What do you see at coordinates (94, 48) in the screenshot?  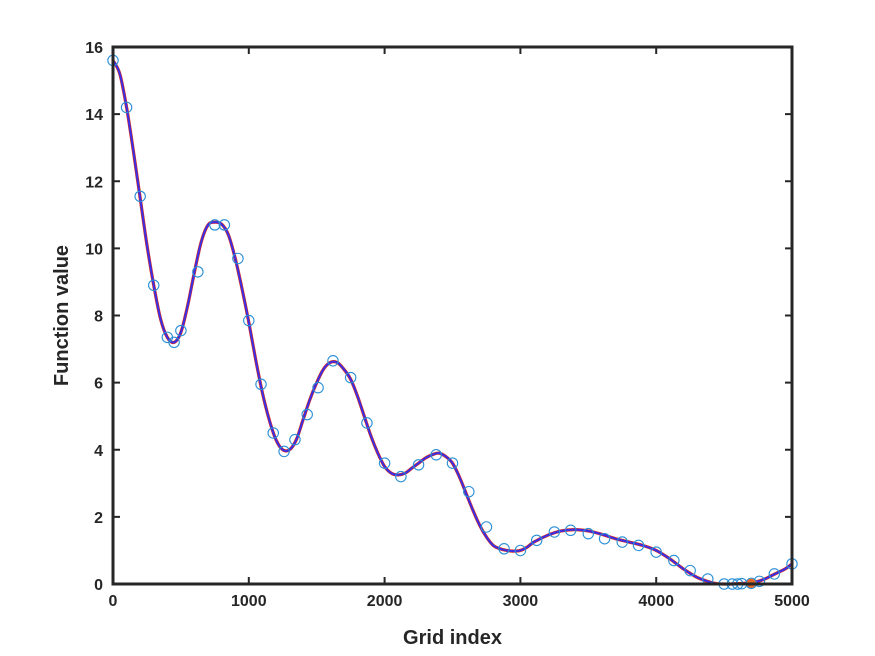 I see `y-tick-label: 16` at bounding box center [94, 48].